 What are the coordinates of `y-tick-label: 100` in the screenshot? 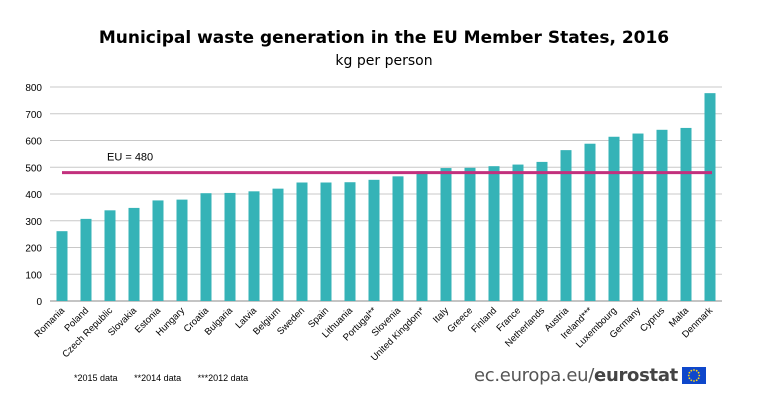 It's located at (33, 275).